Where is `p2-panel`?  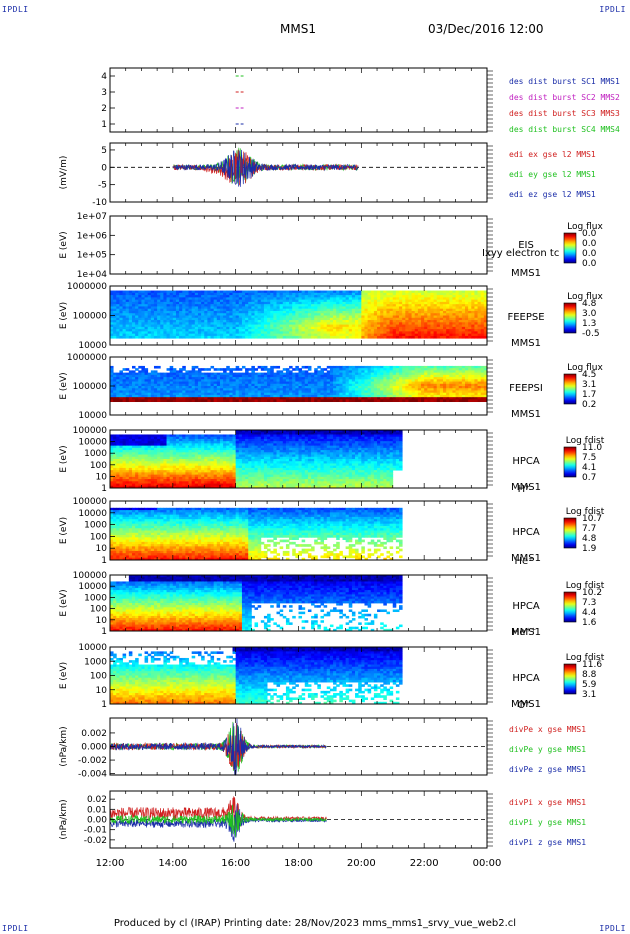
p2-panel is located at coordinates (298, 167).